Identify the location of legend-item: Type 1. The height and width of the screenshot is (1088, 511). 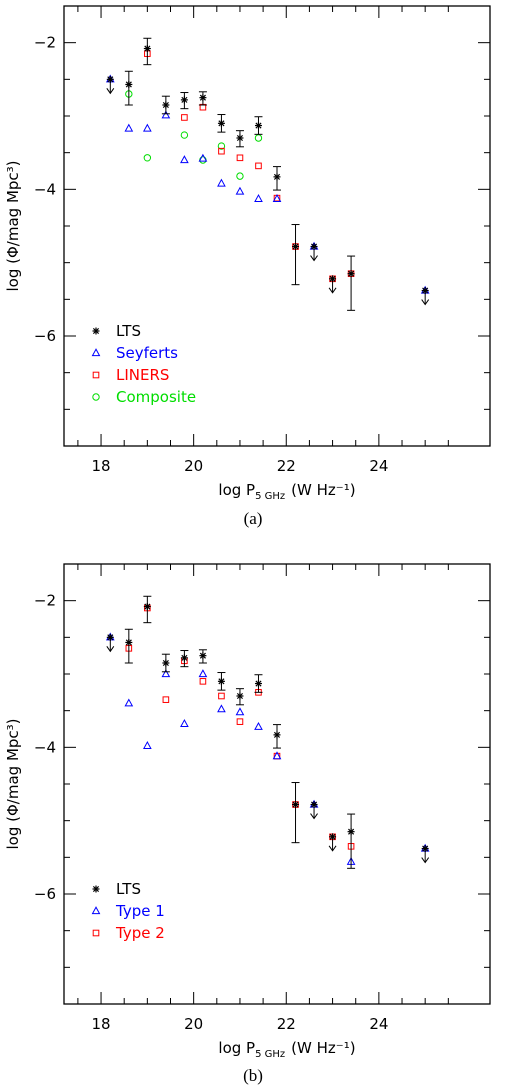
(128, 911).